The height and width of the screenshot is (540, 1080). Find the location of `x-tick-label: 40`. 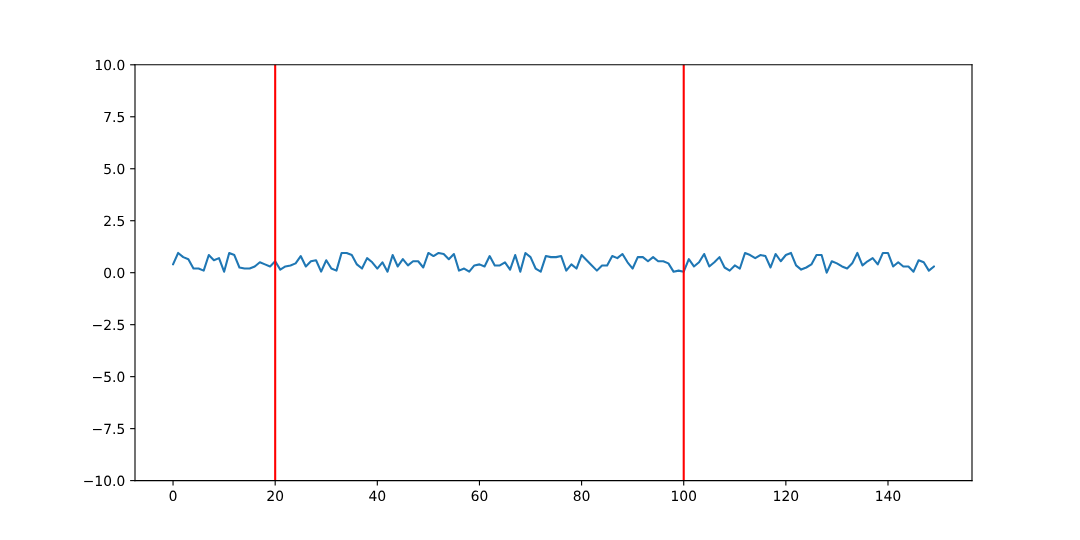

x-tick-label: 40 is located at coordinates (377, 496).